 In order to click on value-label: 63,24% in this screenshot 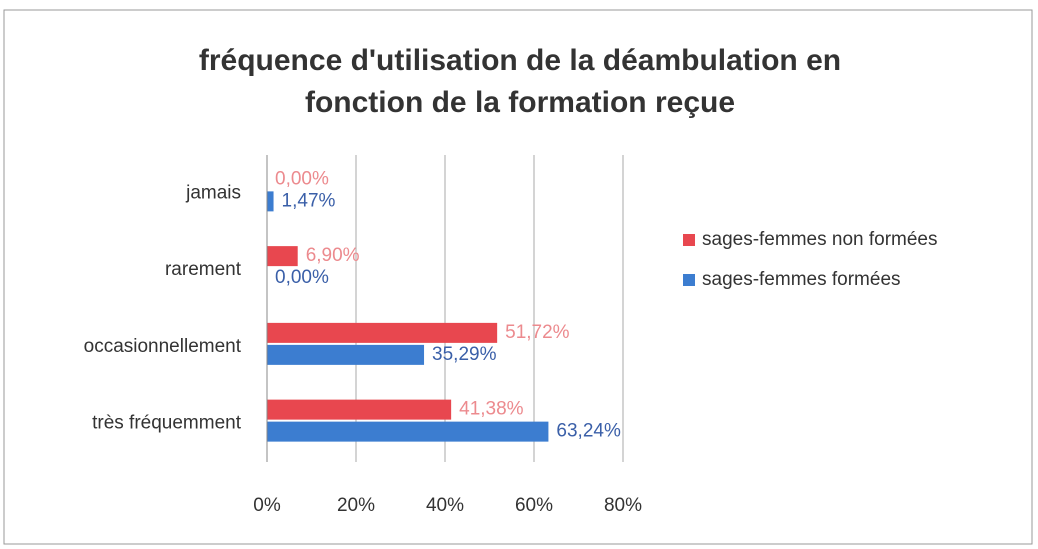, I will do `click(588, 431)`.